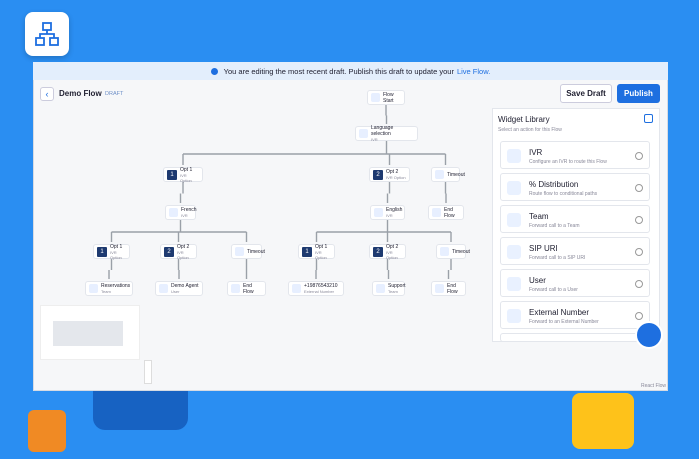  What do you see at coordinates (568, 162) in the screenshot?
I see `item-desc: Configure an IVR to route this Flow` at bounding box center [568, 162].